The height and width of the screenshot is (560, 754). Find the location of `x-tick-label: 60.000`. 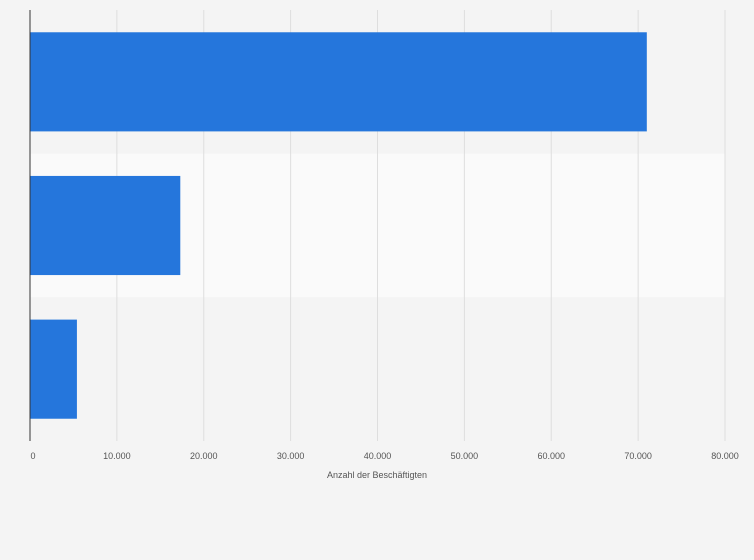

x-tick-label: 60.000 is located at coordinates (551, 456).